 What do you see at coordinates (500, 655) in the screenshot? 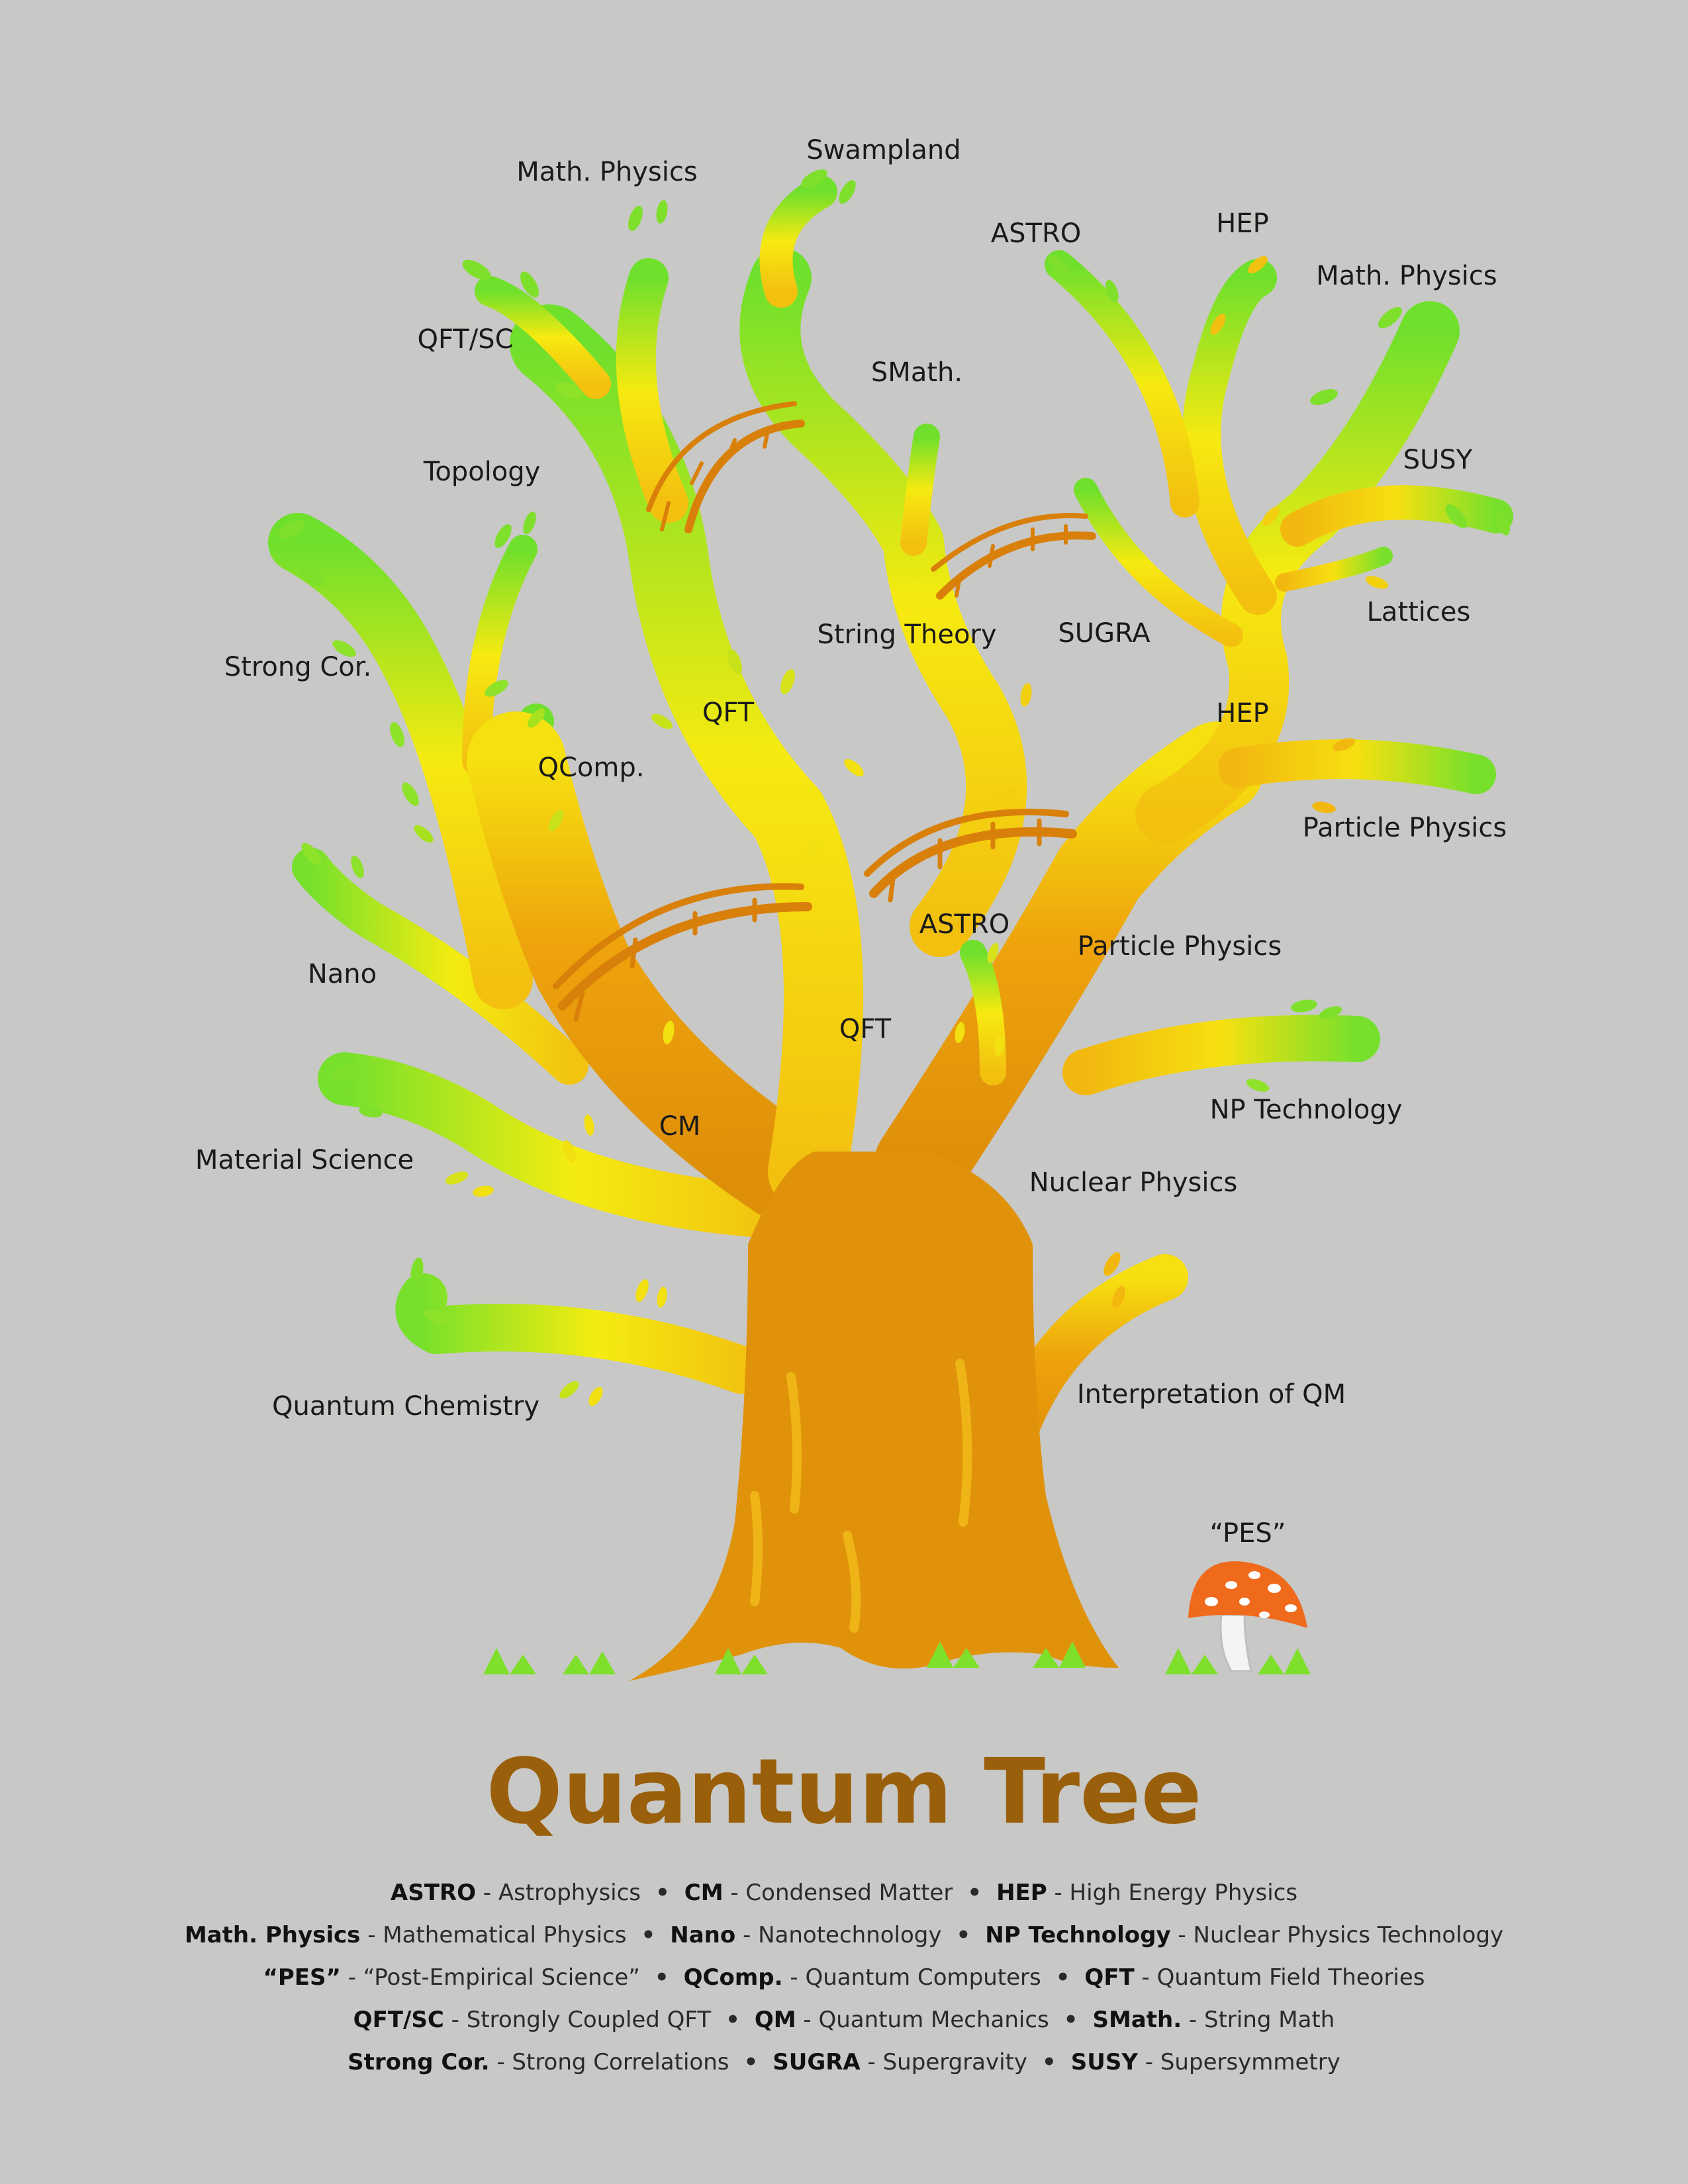
I see `branch-topology` at bounding box center [500, 655].